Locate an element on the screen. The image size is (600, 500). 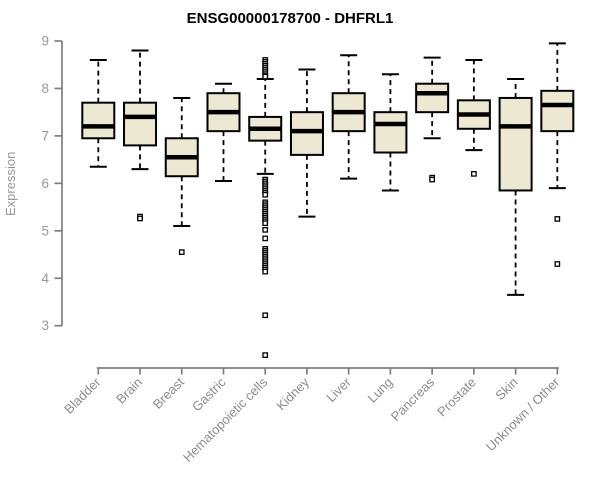
y-tick-label: 5 is located at coordinates (45, 230).